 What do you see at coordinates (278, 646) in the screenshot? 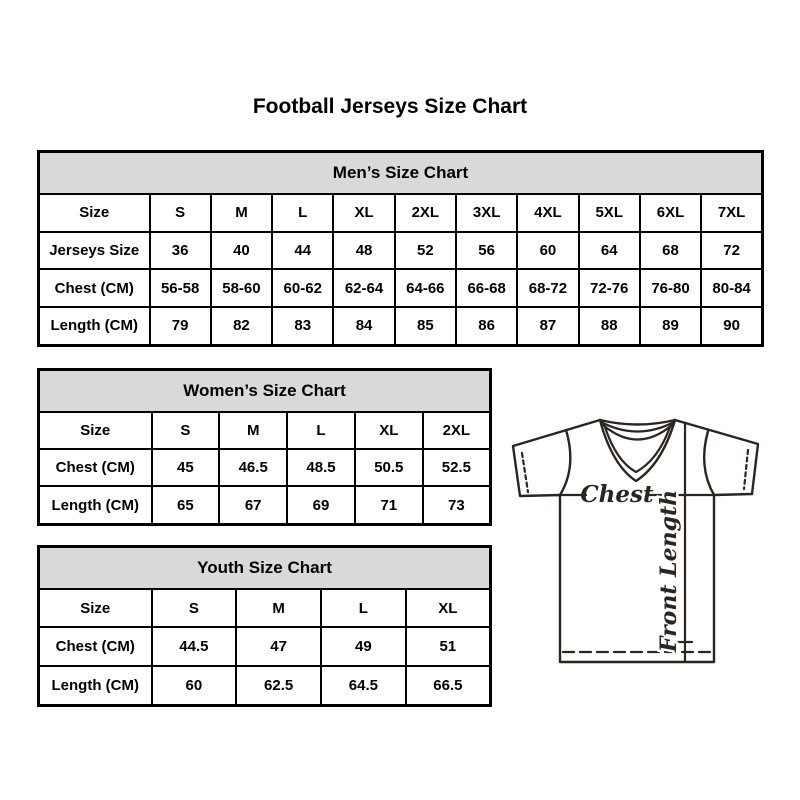
I see `value-cell: 47` at bounding box center [278, 646].